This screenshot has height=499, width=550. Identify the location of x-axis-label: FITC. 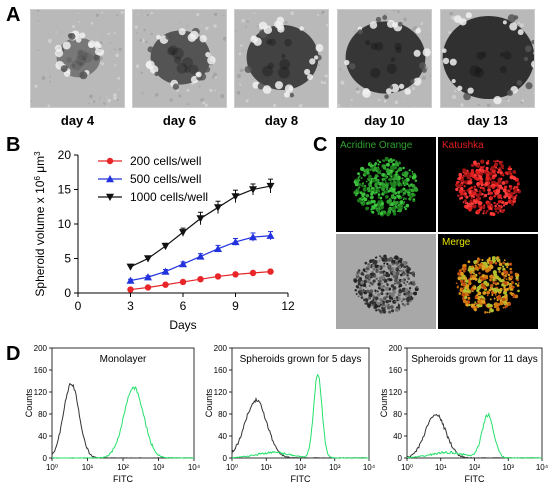
(475, 479).